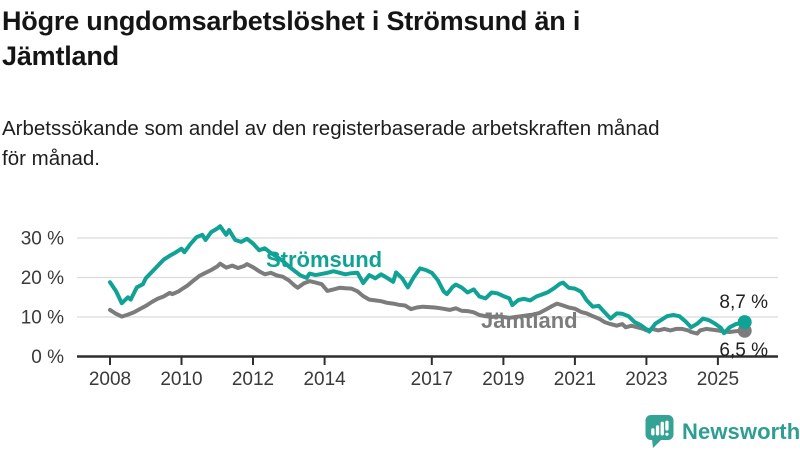  I want to click on y-tick-label: 10 %, so click(42, 318).